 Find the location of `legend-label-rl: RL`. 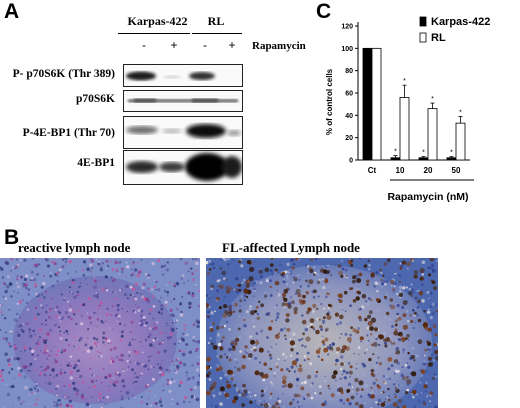

legend-label-rl: RL is located at coordinates (438, 38).